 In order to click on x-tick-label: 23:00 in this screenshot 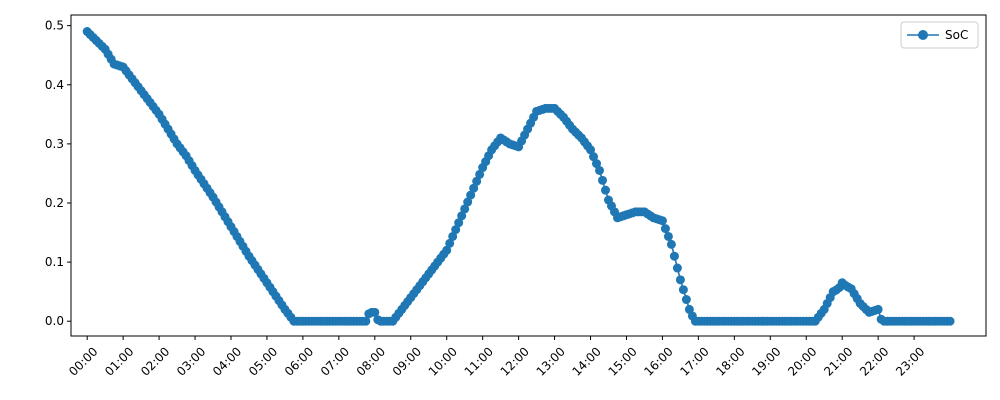, I will do `click(910, 361)`.